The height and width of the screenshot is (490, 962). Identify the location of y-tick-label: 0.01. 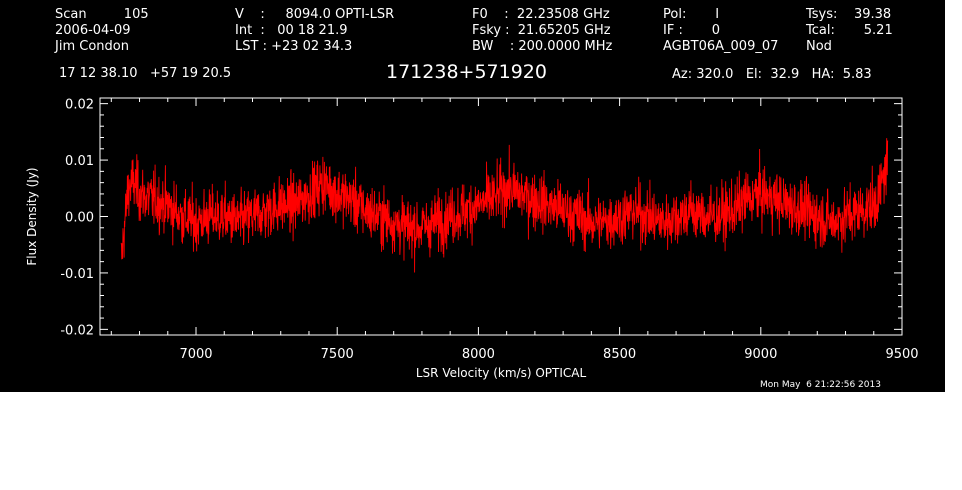
(79, 161).